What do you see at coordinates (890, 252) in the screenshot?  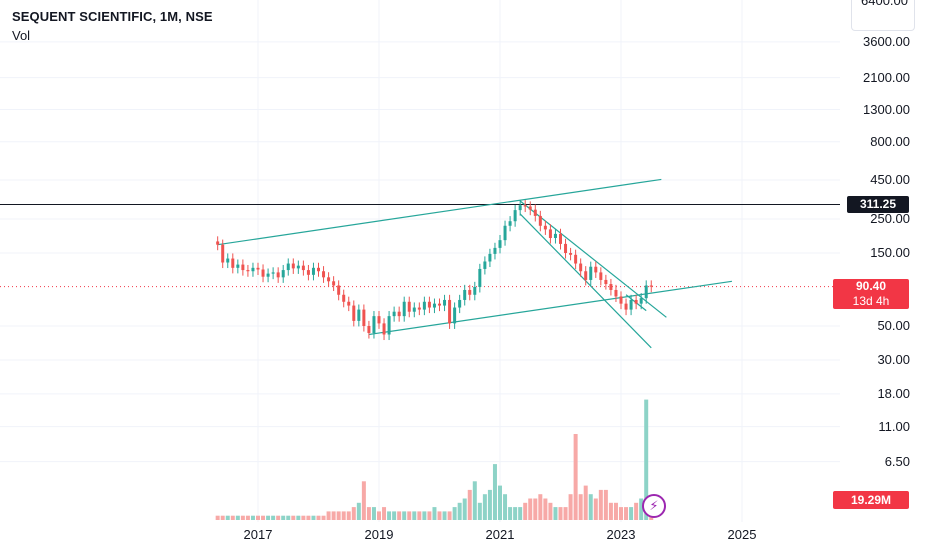 I see `price-tick-label: 150.00` at bounding box center [890, 252].